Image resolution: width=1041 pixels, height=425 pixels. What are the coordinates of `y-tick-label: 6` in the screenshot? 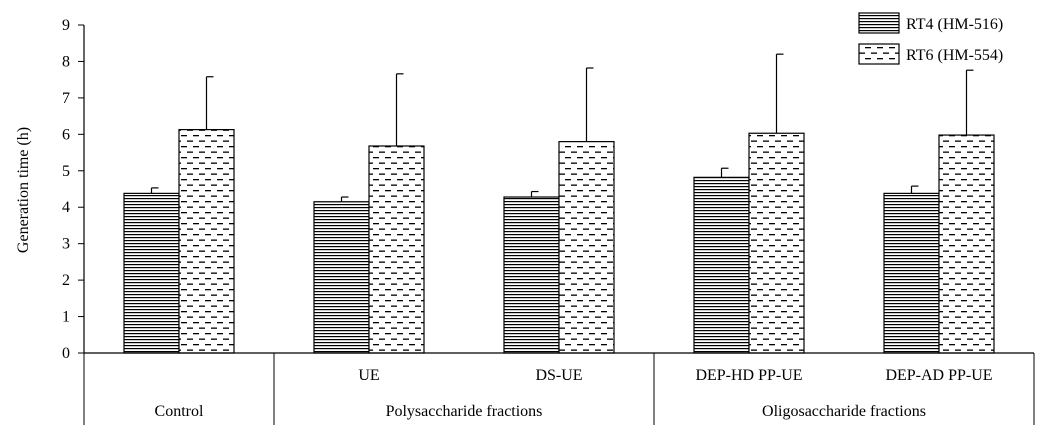 It's located at (66, 134).